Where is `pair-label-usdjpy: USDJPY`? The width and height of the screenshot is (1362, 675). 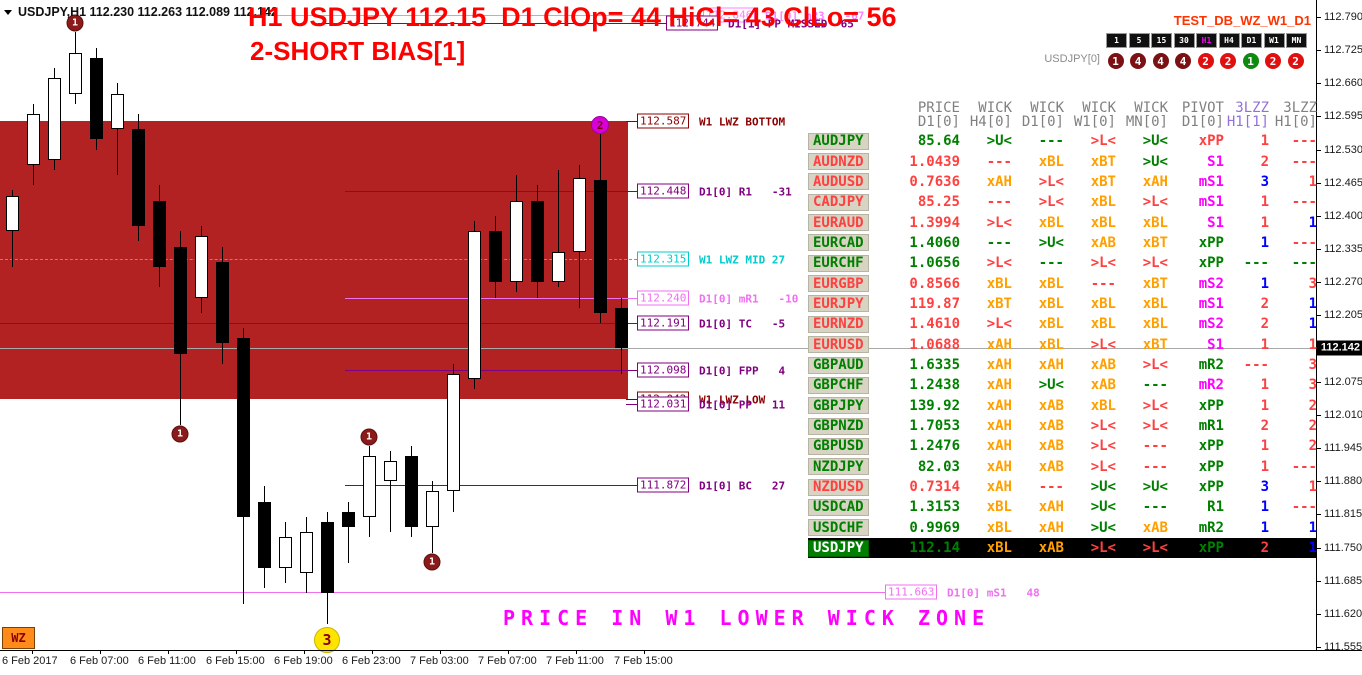 pair-label-usdjpy: USDJPY is located at coordinates (838, 548).